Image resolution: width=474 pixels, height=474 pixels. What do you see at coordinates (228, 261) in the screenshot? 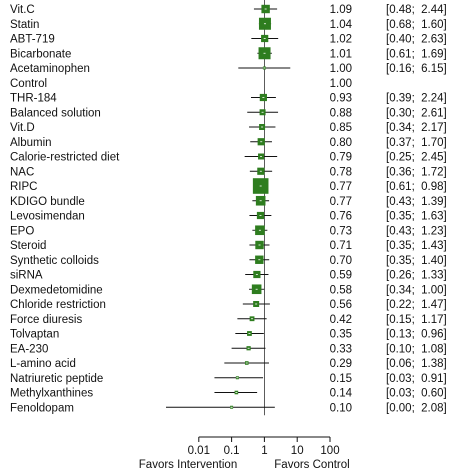
I see `forest-row: Synthetic colloids 0.70 [0.35; 1.40]` at bounding box center [228, 261].